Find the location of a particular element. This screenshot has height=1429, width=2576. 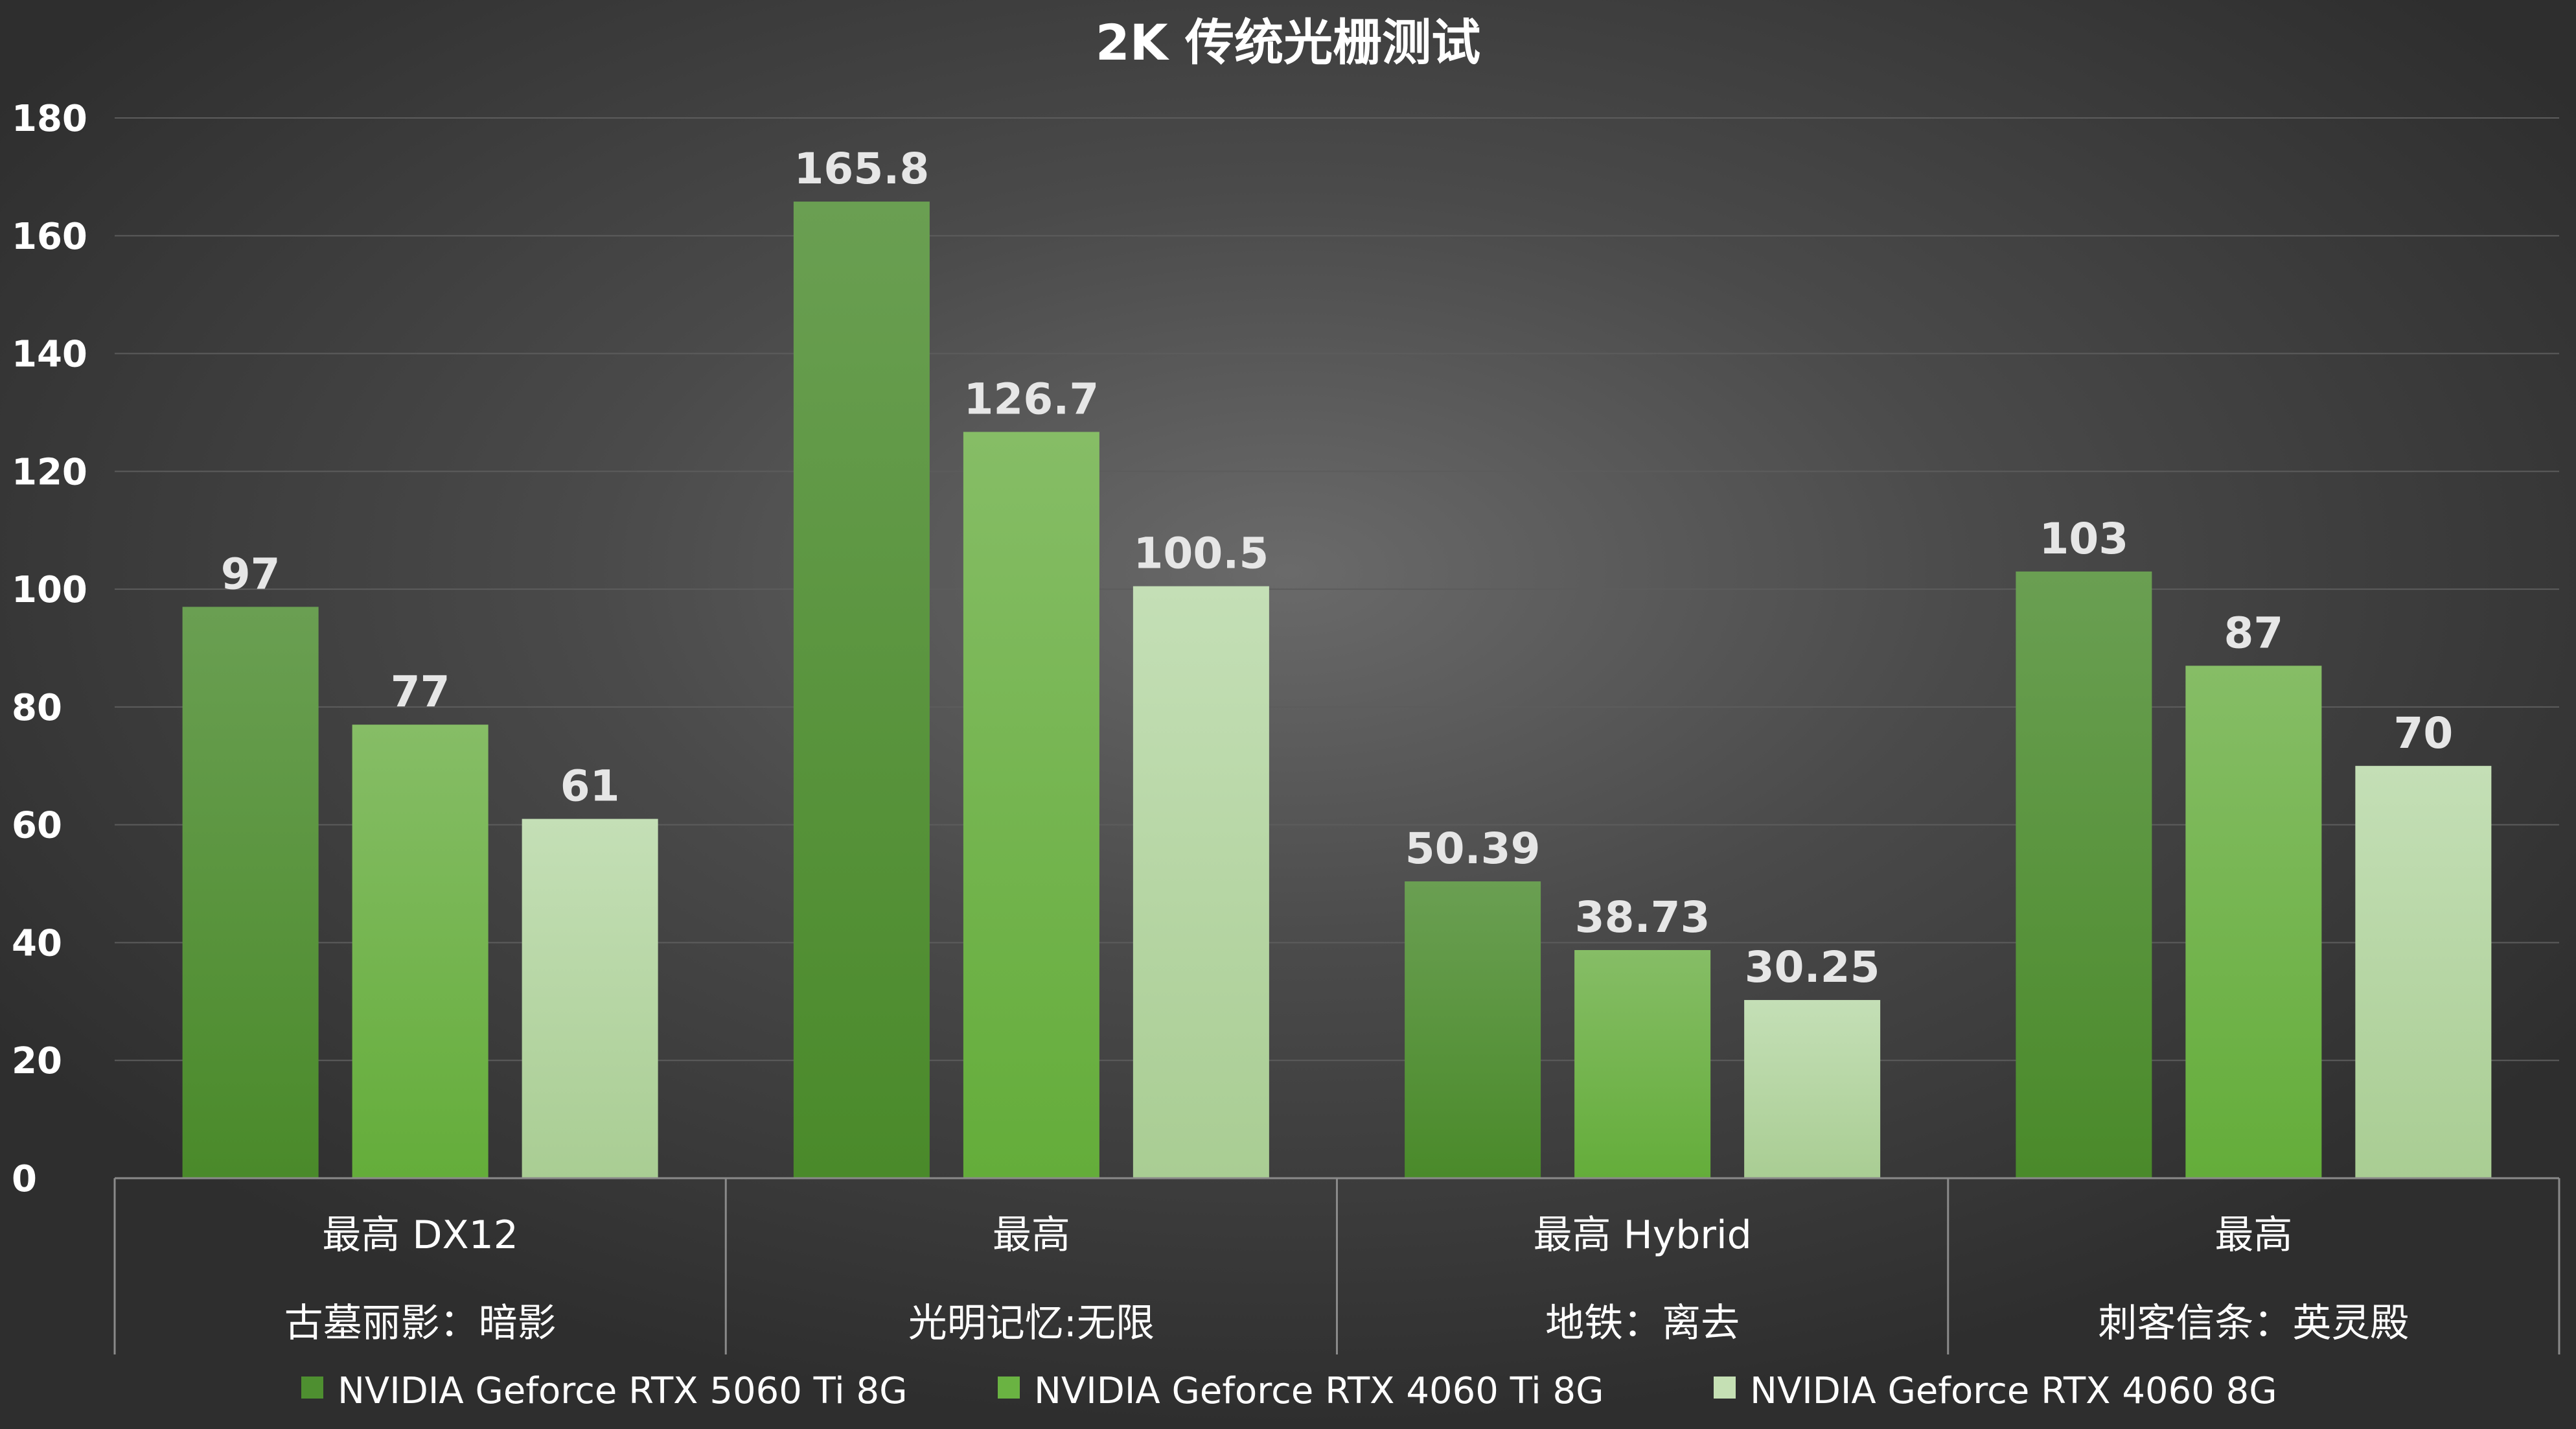

y-tick-label: 120 is located at coordinates (50, 472).